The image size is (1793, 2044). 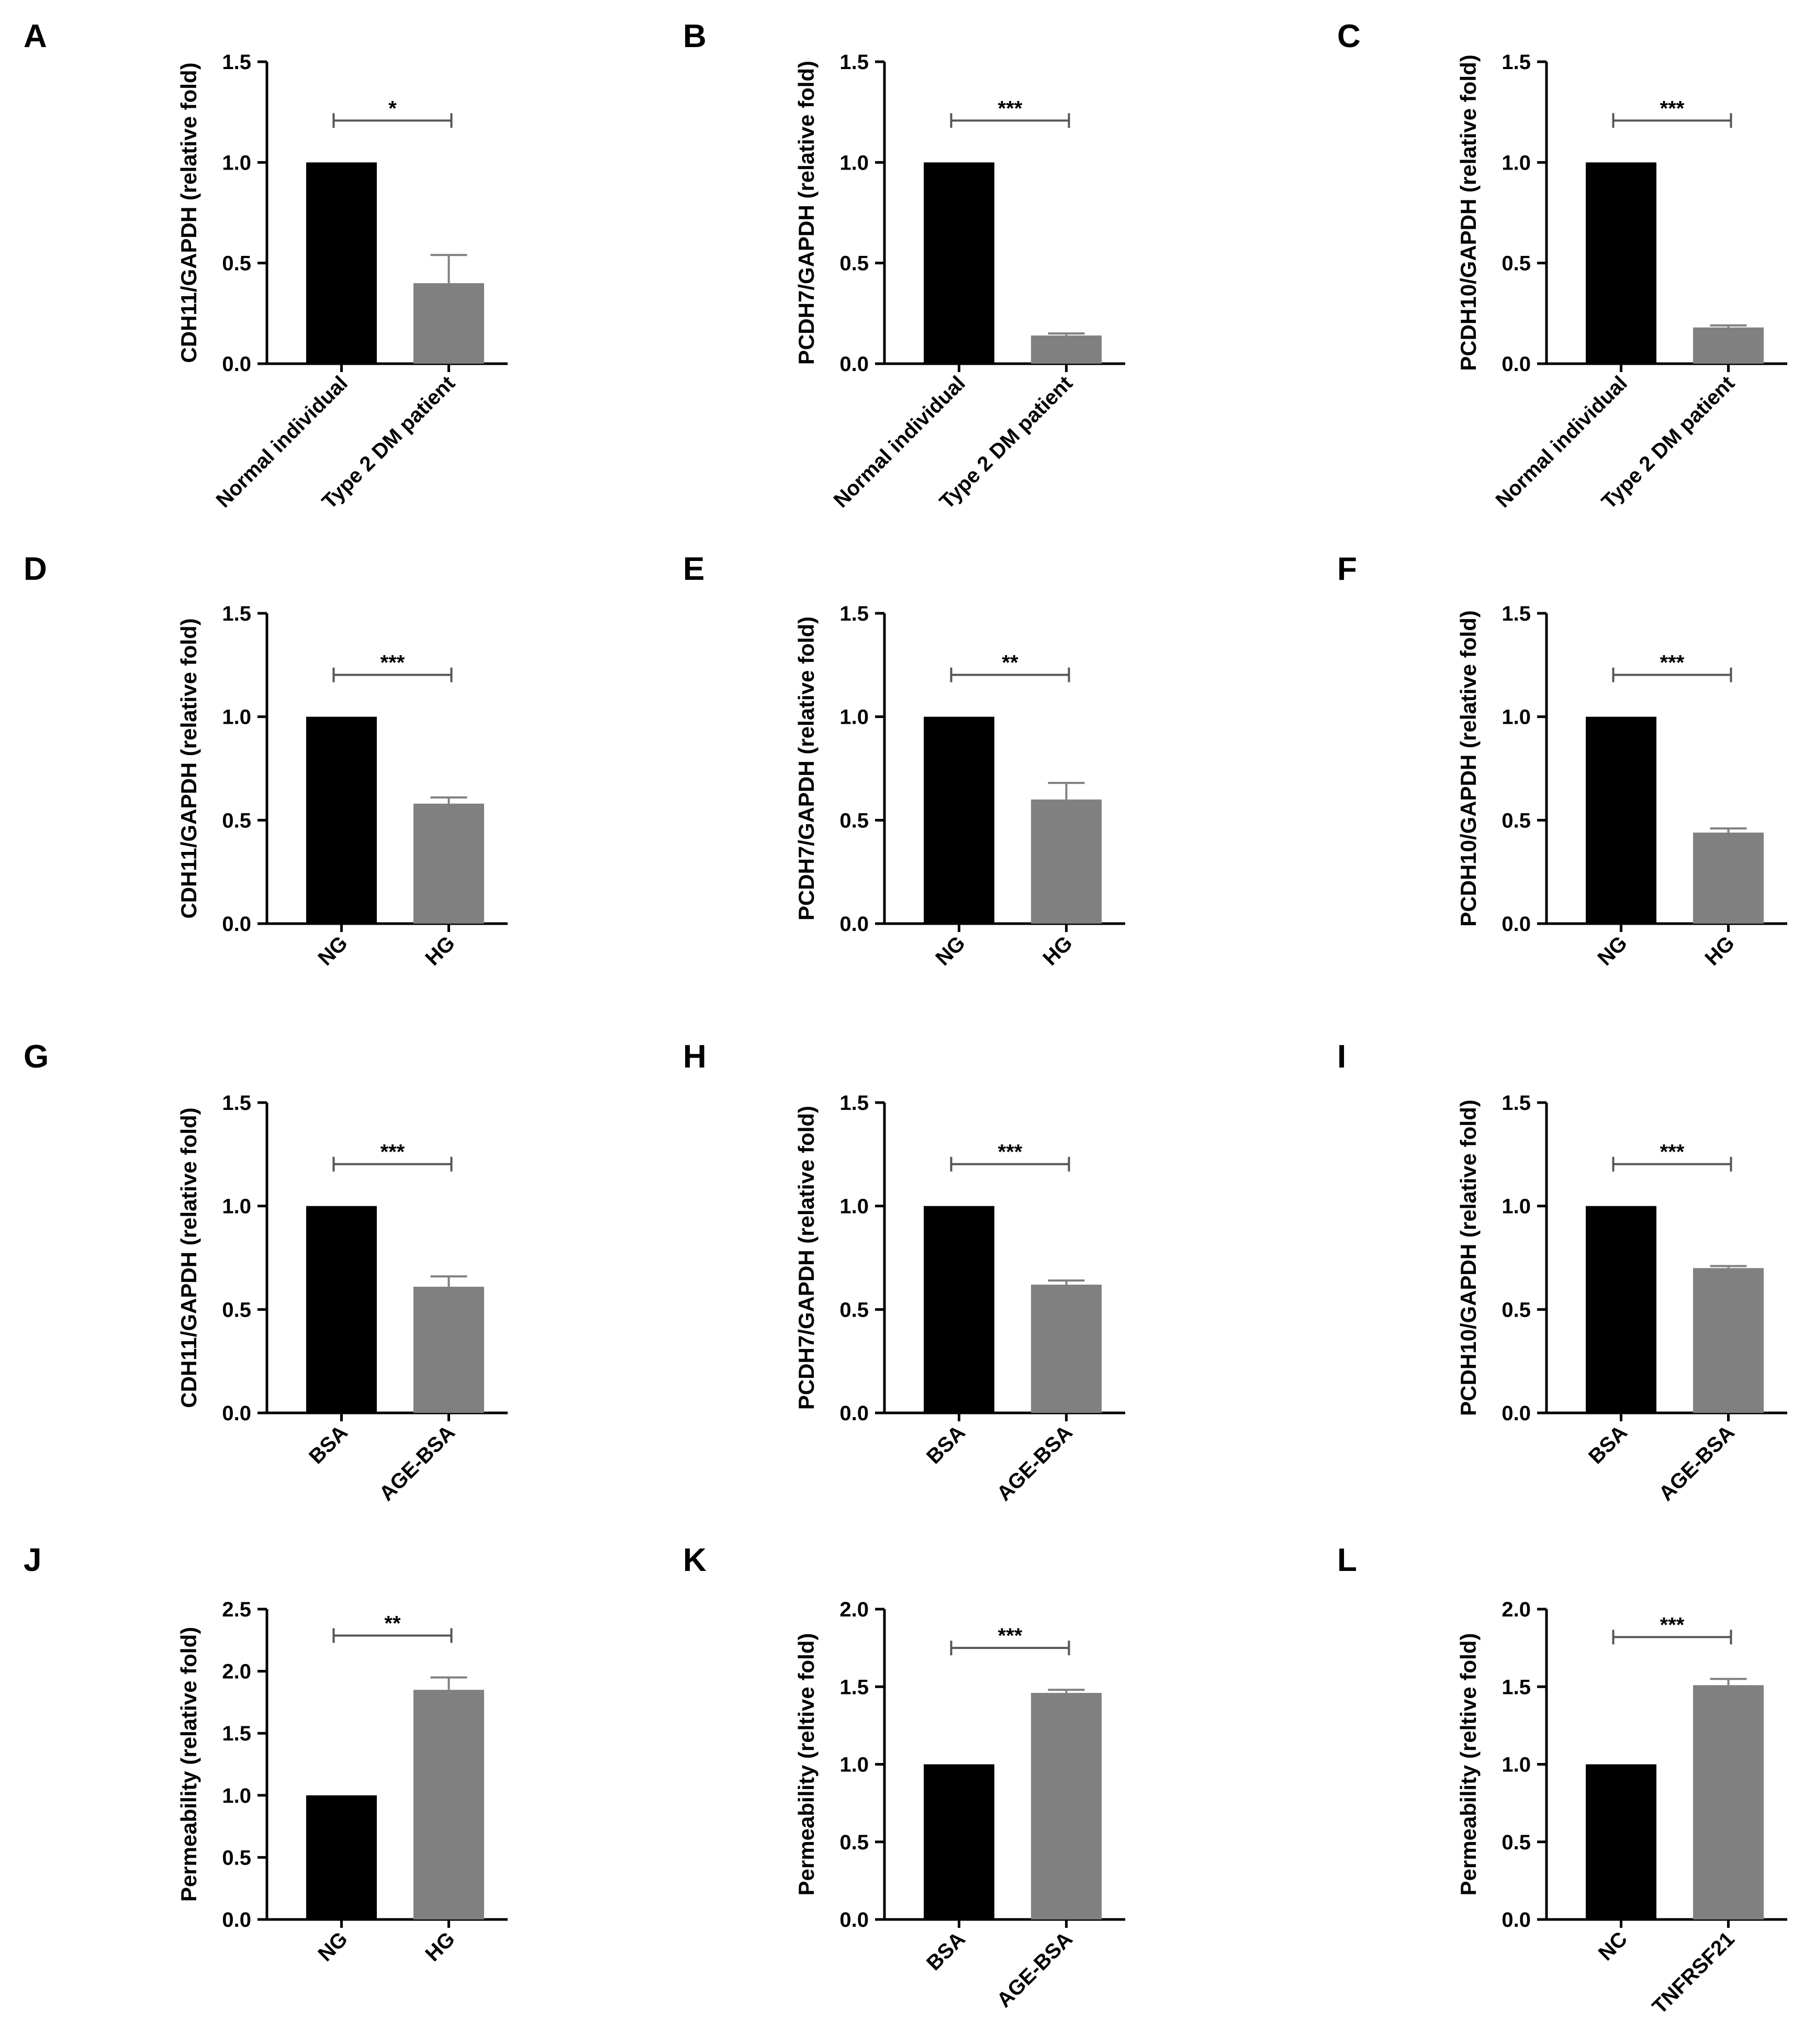 What do you see at coordinates (1341, 1057) in the screenshot?
I see `panel-letter: I` at bounding box center [1341, 1057].